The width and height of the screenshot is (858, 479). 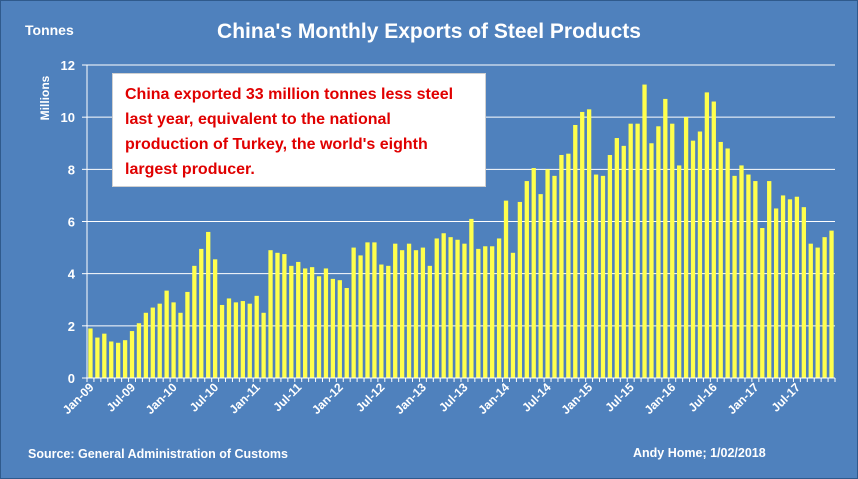 I want to click on unit-label: Tonnes, so click(x=49, y=30).